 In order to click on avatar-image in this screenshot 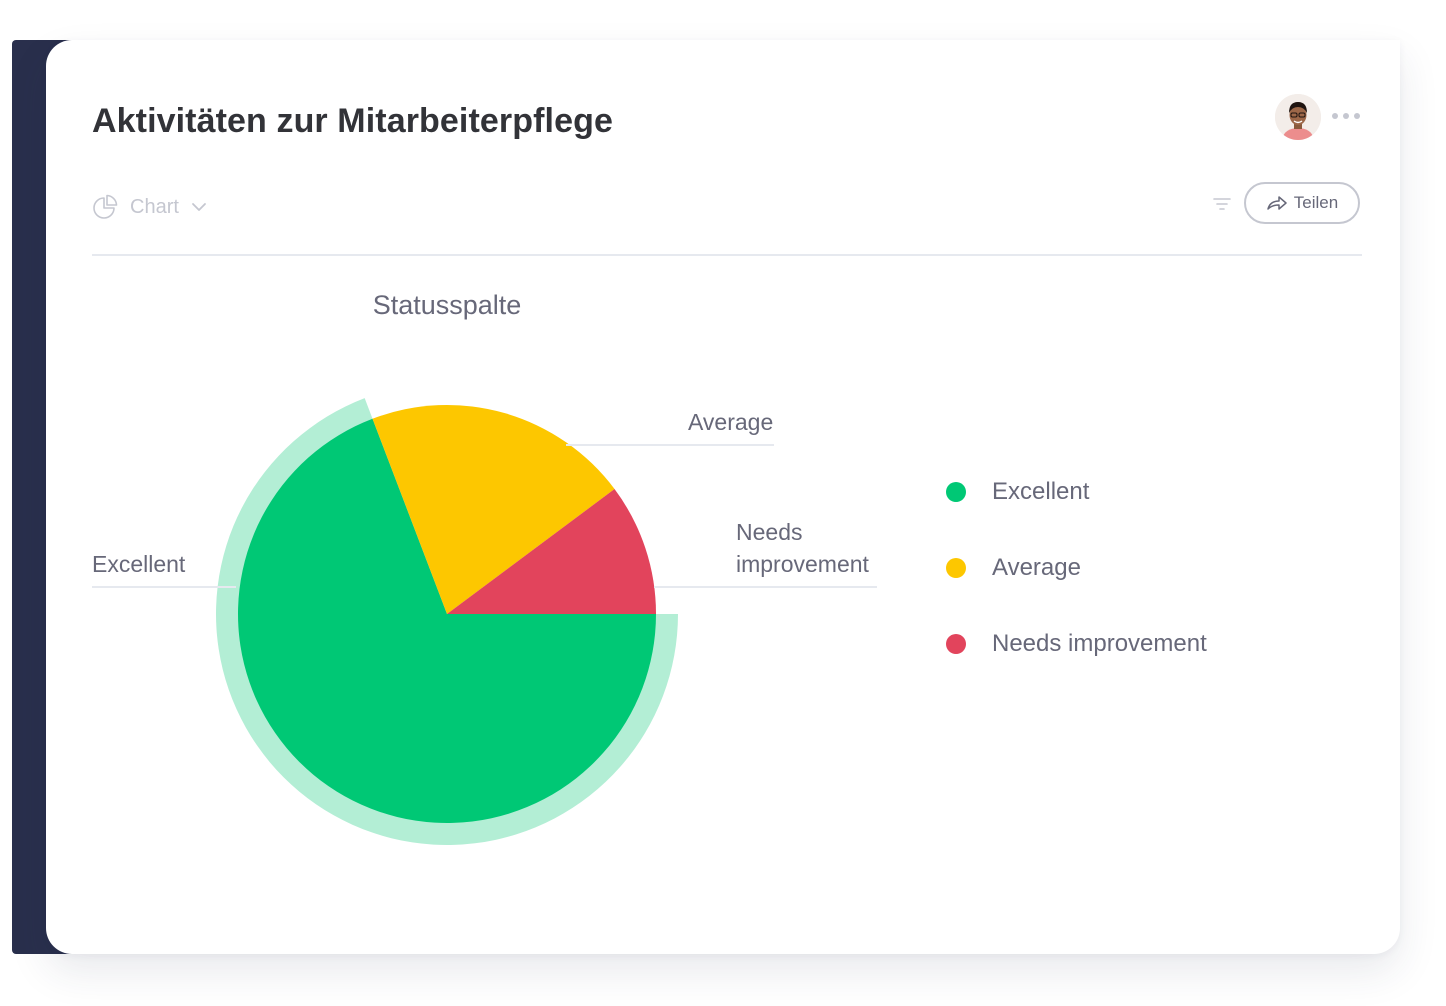, I will do `click(1298, 117)`.